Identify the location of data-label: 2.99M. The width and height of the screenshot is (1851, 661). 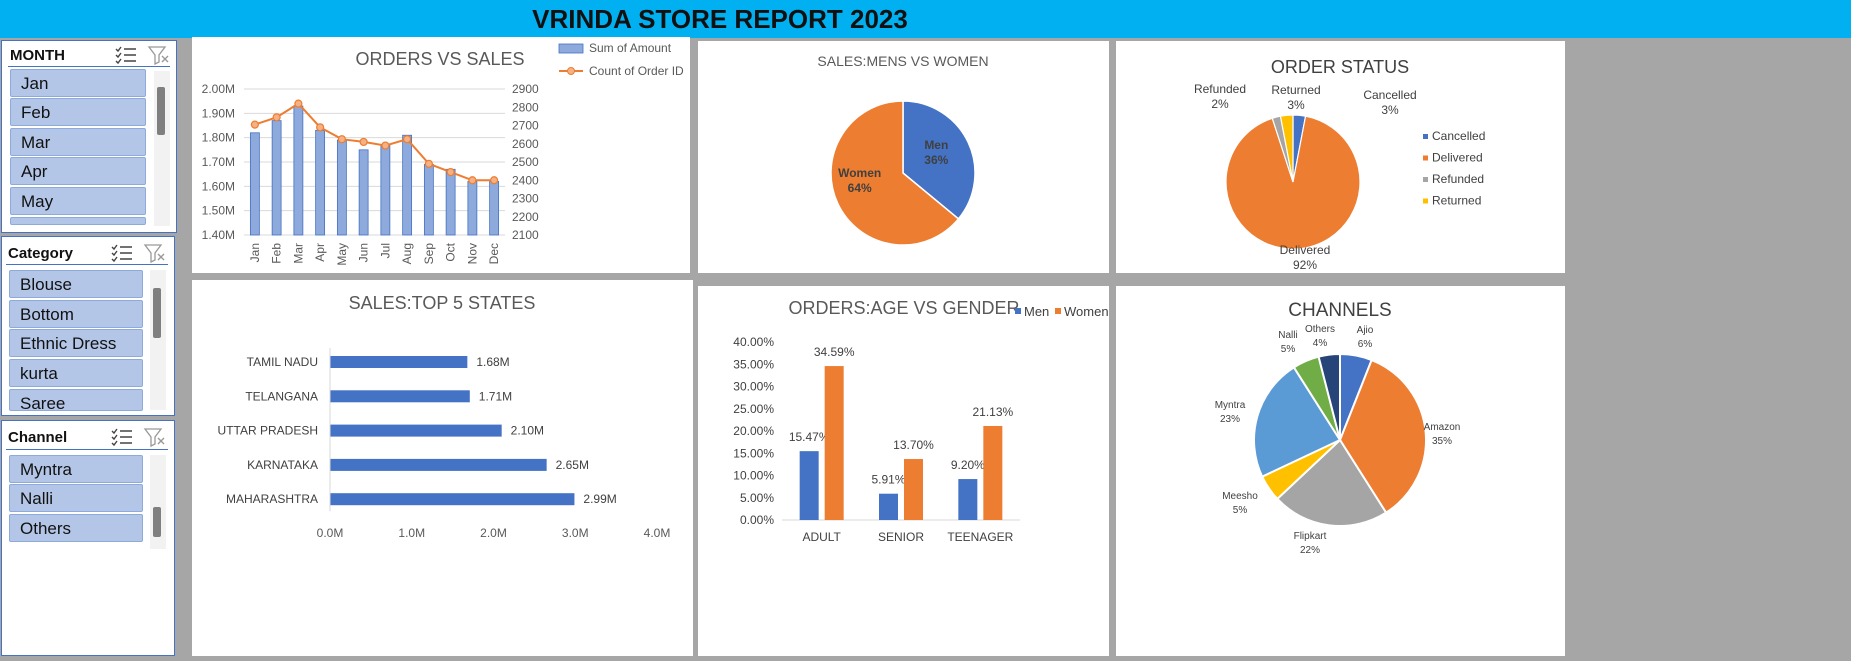
(599, 499).